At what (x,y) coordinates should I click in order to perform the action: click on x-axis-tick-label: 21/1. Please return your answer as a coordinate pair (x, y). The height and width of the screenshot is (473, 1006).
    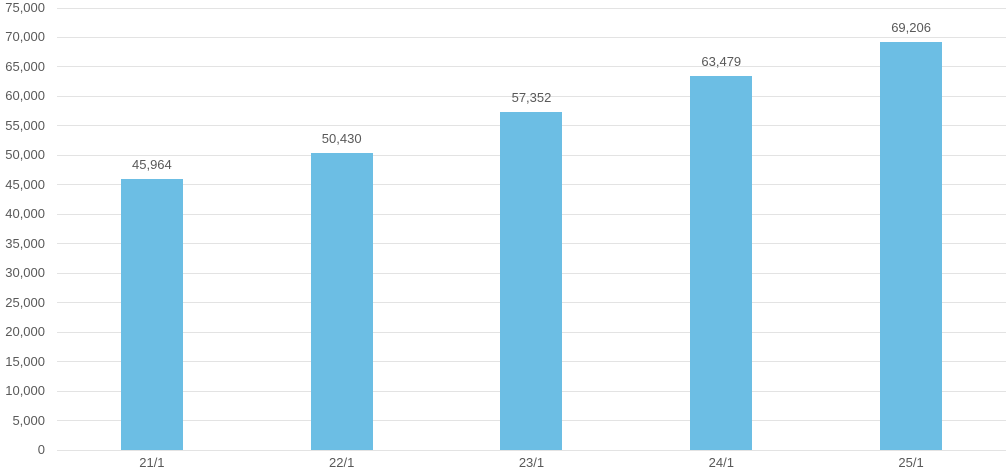
    Looking at the image, I should click on (152, 462).